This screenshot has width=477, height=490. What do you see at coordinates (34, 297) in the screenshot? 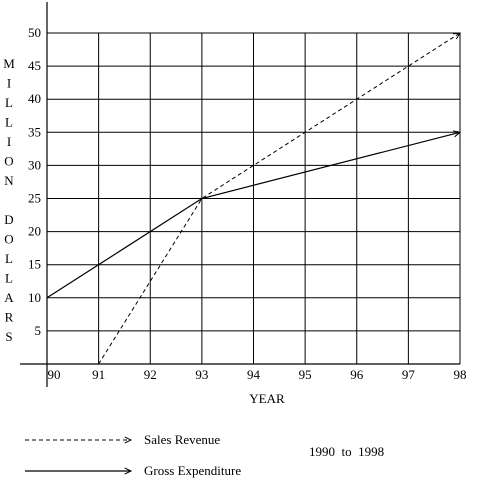
I see `y-tick-label: 10` at bounding box center [34, 297].